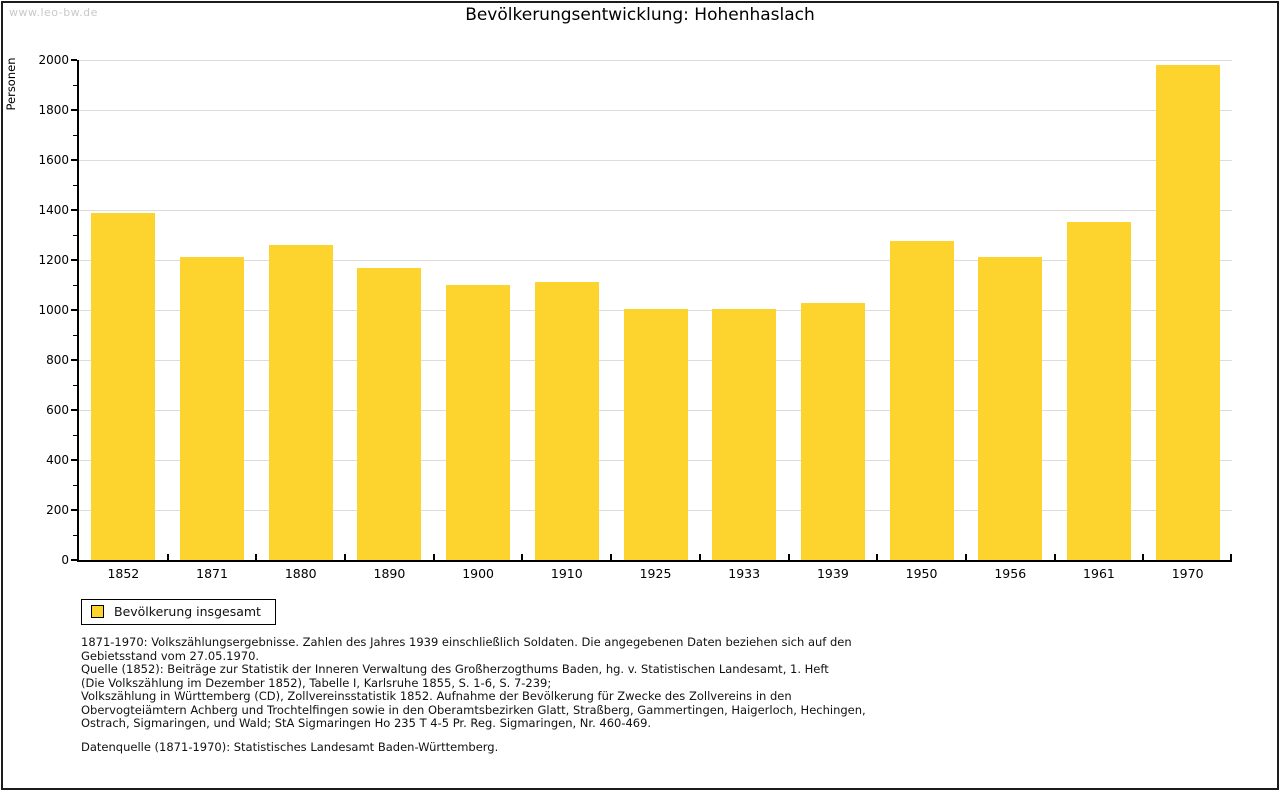  Describe the element at coordinates (1010, 573) in the screenshot. I see `x-tick-label: 1956` at that location.